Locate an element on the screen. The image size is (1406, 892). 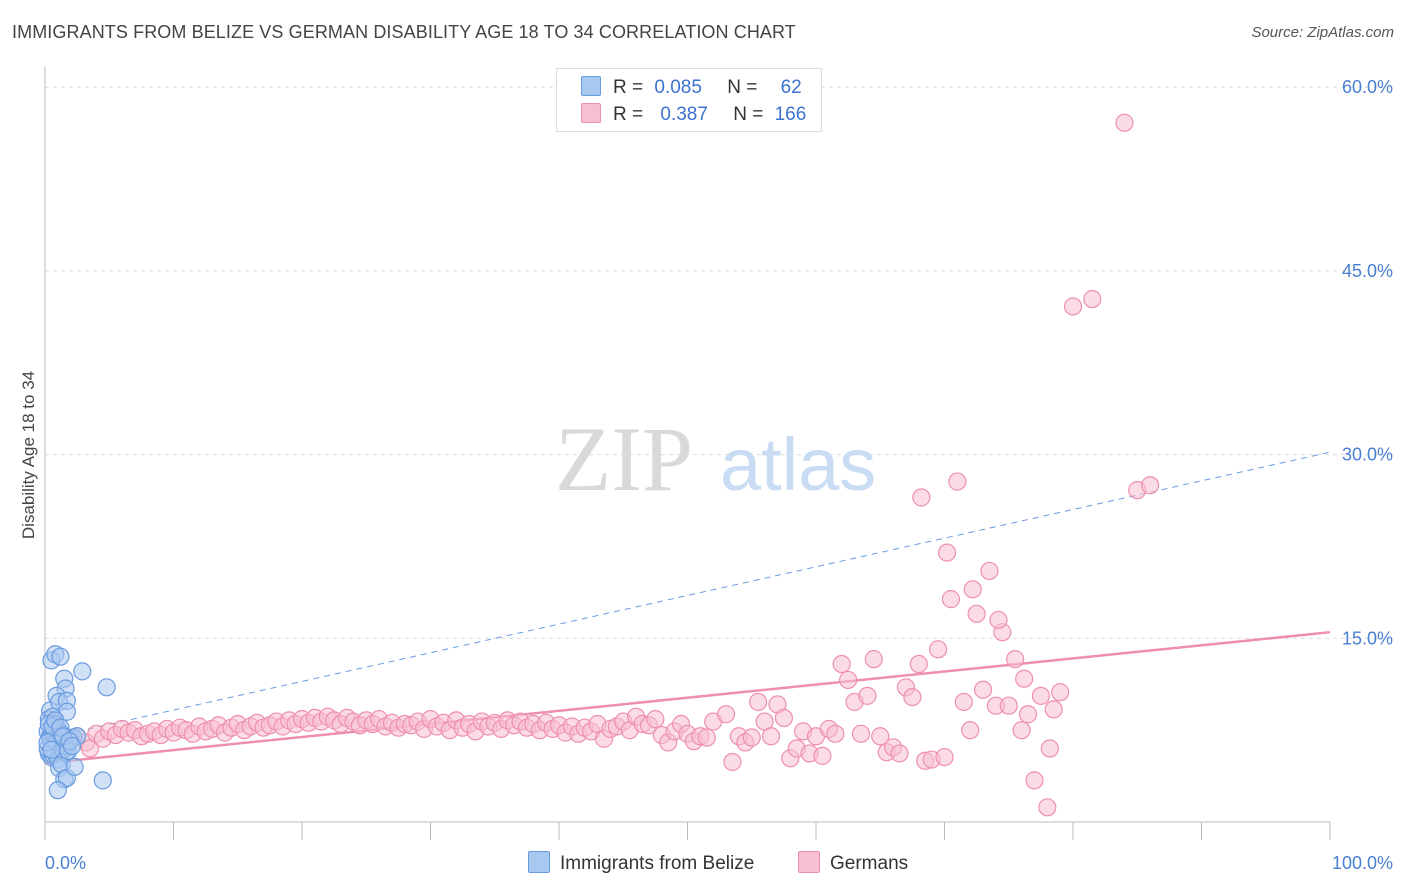
legend-r-value: 0.387 is located at coordinates (684, 114).